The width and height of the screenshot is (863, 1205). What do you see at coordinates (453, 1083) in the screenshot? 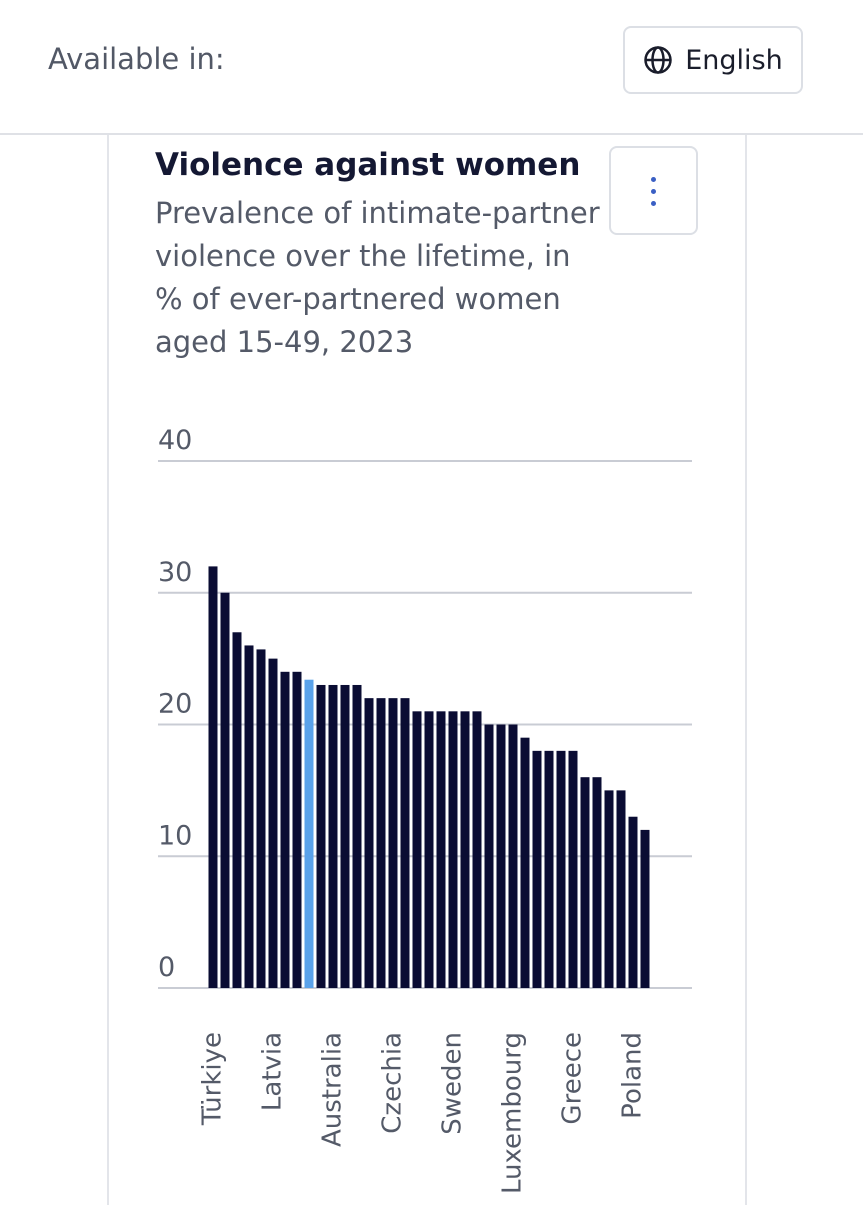
I see `x-tick-label: Sweden` at bounding box center [453, 1083].